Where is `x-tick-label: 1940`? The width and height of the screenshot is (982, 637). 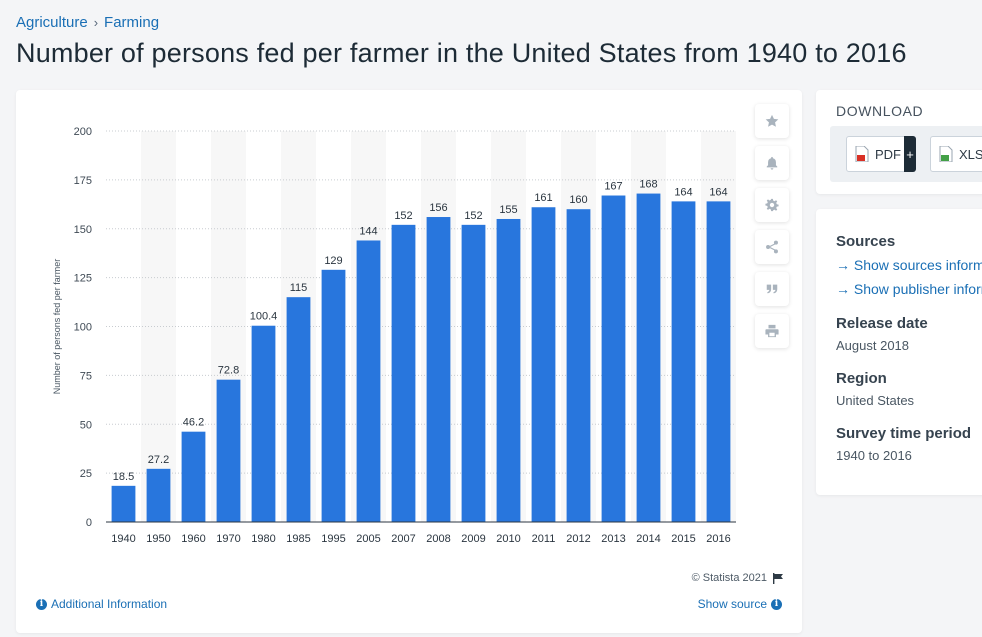 x-tick-label: 1940 is located at coordinates (123, 539).